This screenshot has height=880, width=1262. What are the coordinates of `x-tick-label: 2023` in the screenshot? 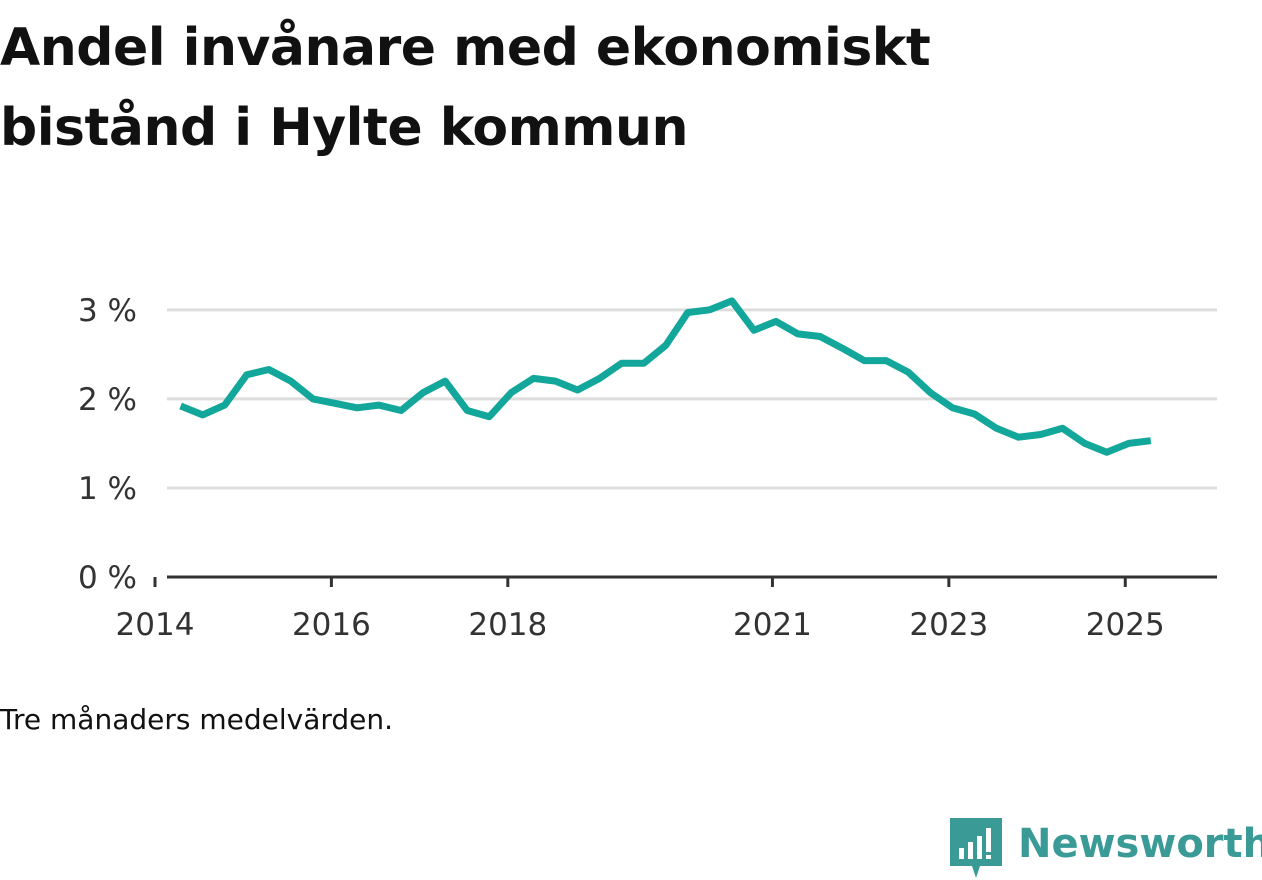 It's located at (948, 625).